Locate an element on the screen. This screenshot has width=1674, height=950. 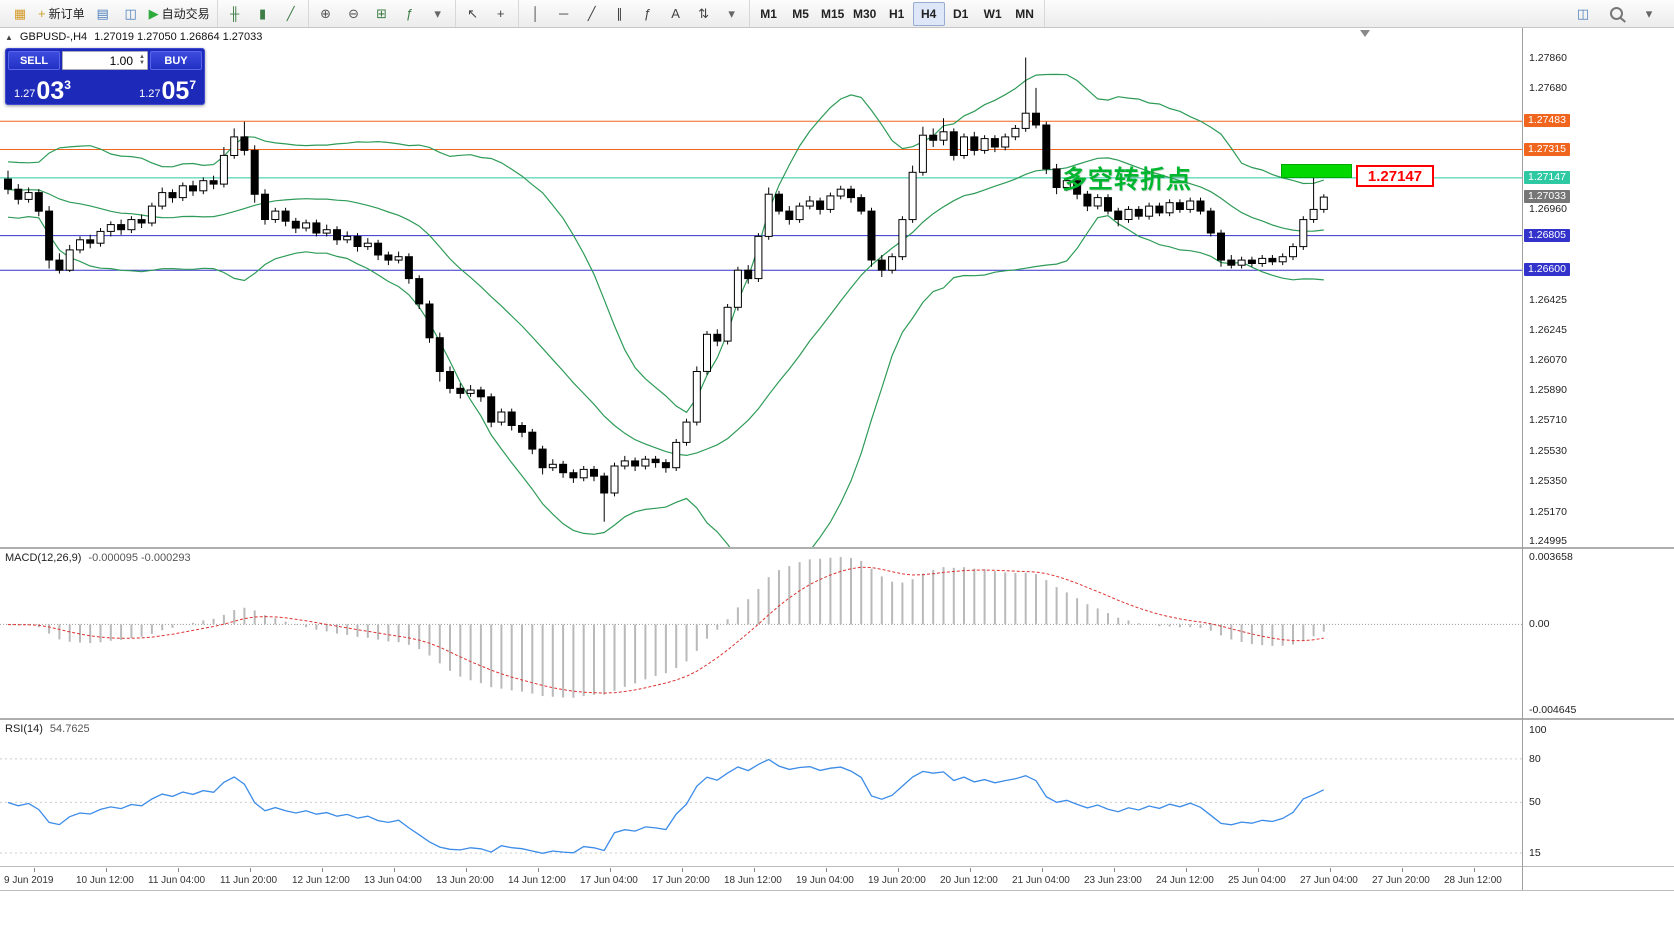
channel-button-icon: ∥ is located at coordinates (619, 13).